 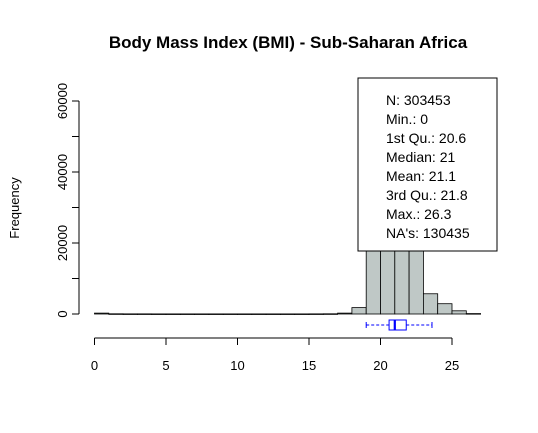 I want to click on x-tick-label: 15, so click(x=309, y=365).